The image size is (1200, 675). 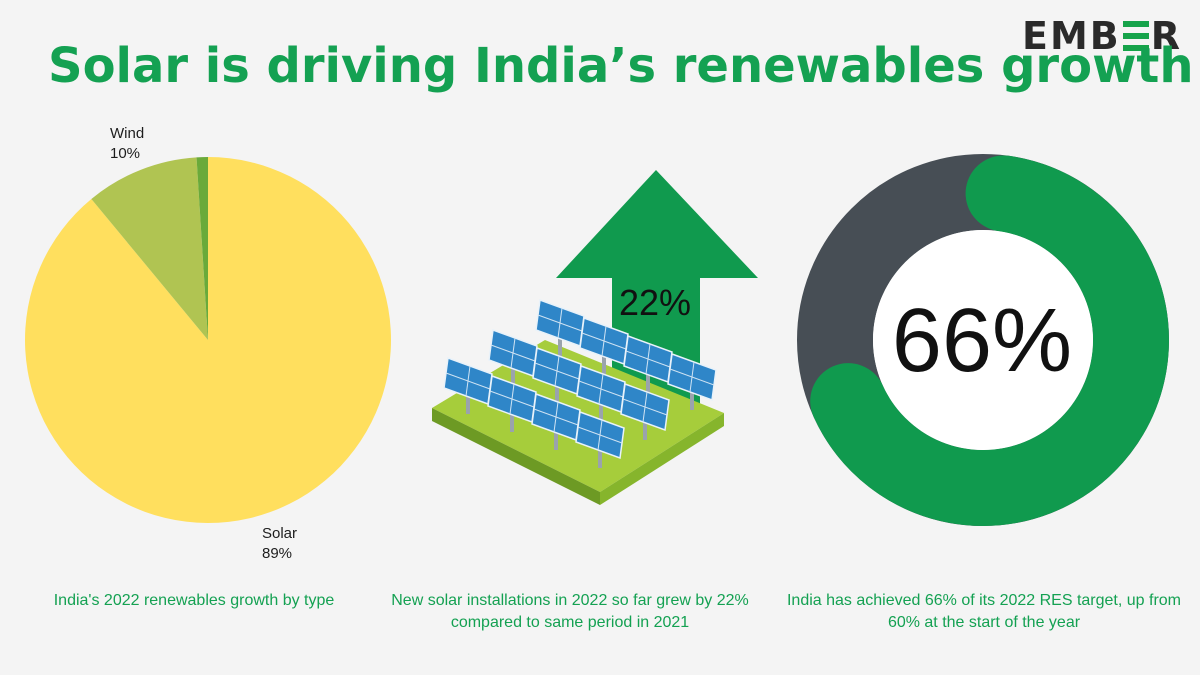 I want to click on pie-slice-other, so click(x=202, y=248).